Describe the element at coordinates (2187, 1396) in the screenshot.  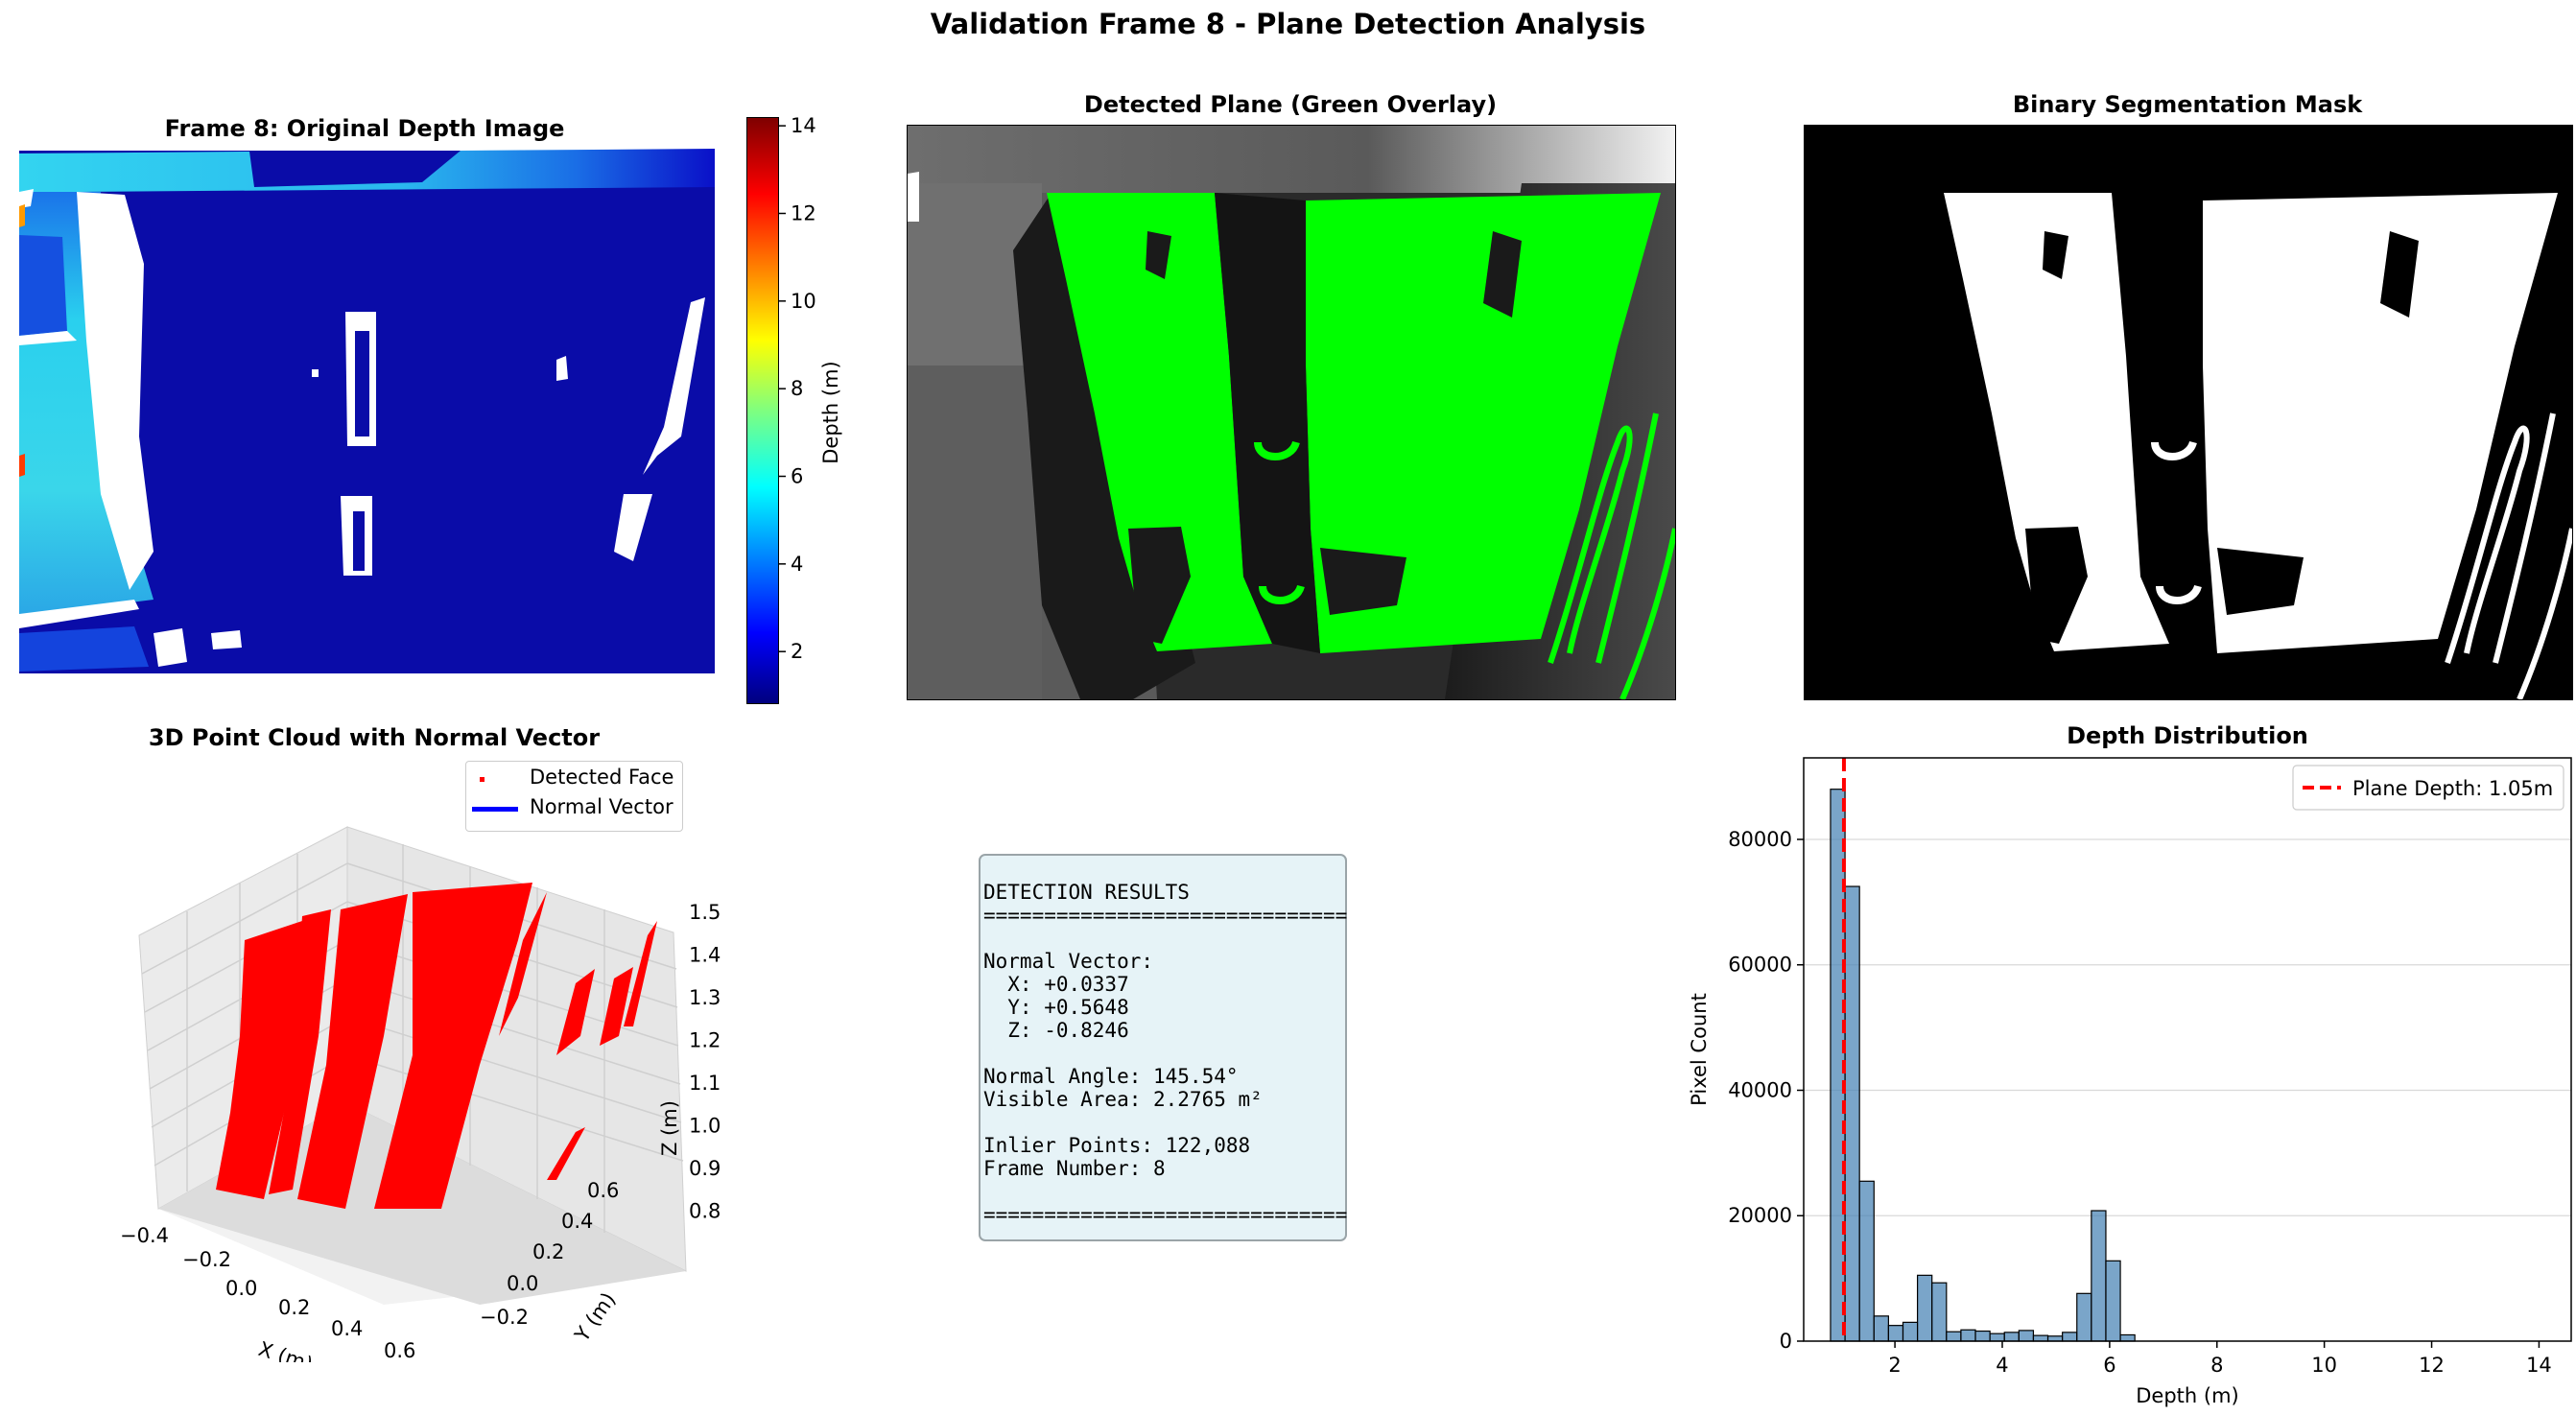
I see `histogram-x-label: Depth (m)` at that location.